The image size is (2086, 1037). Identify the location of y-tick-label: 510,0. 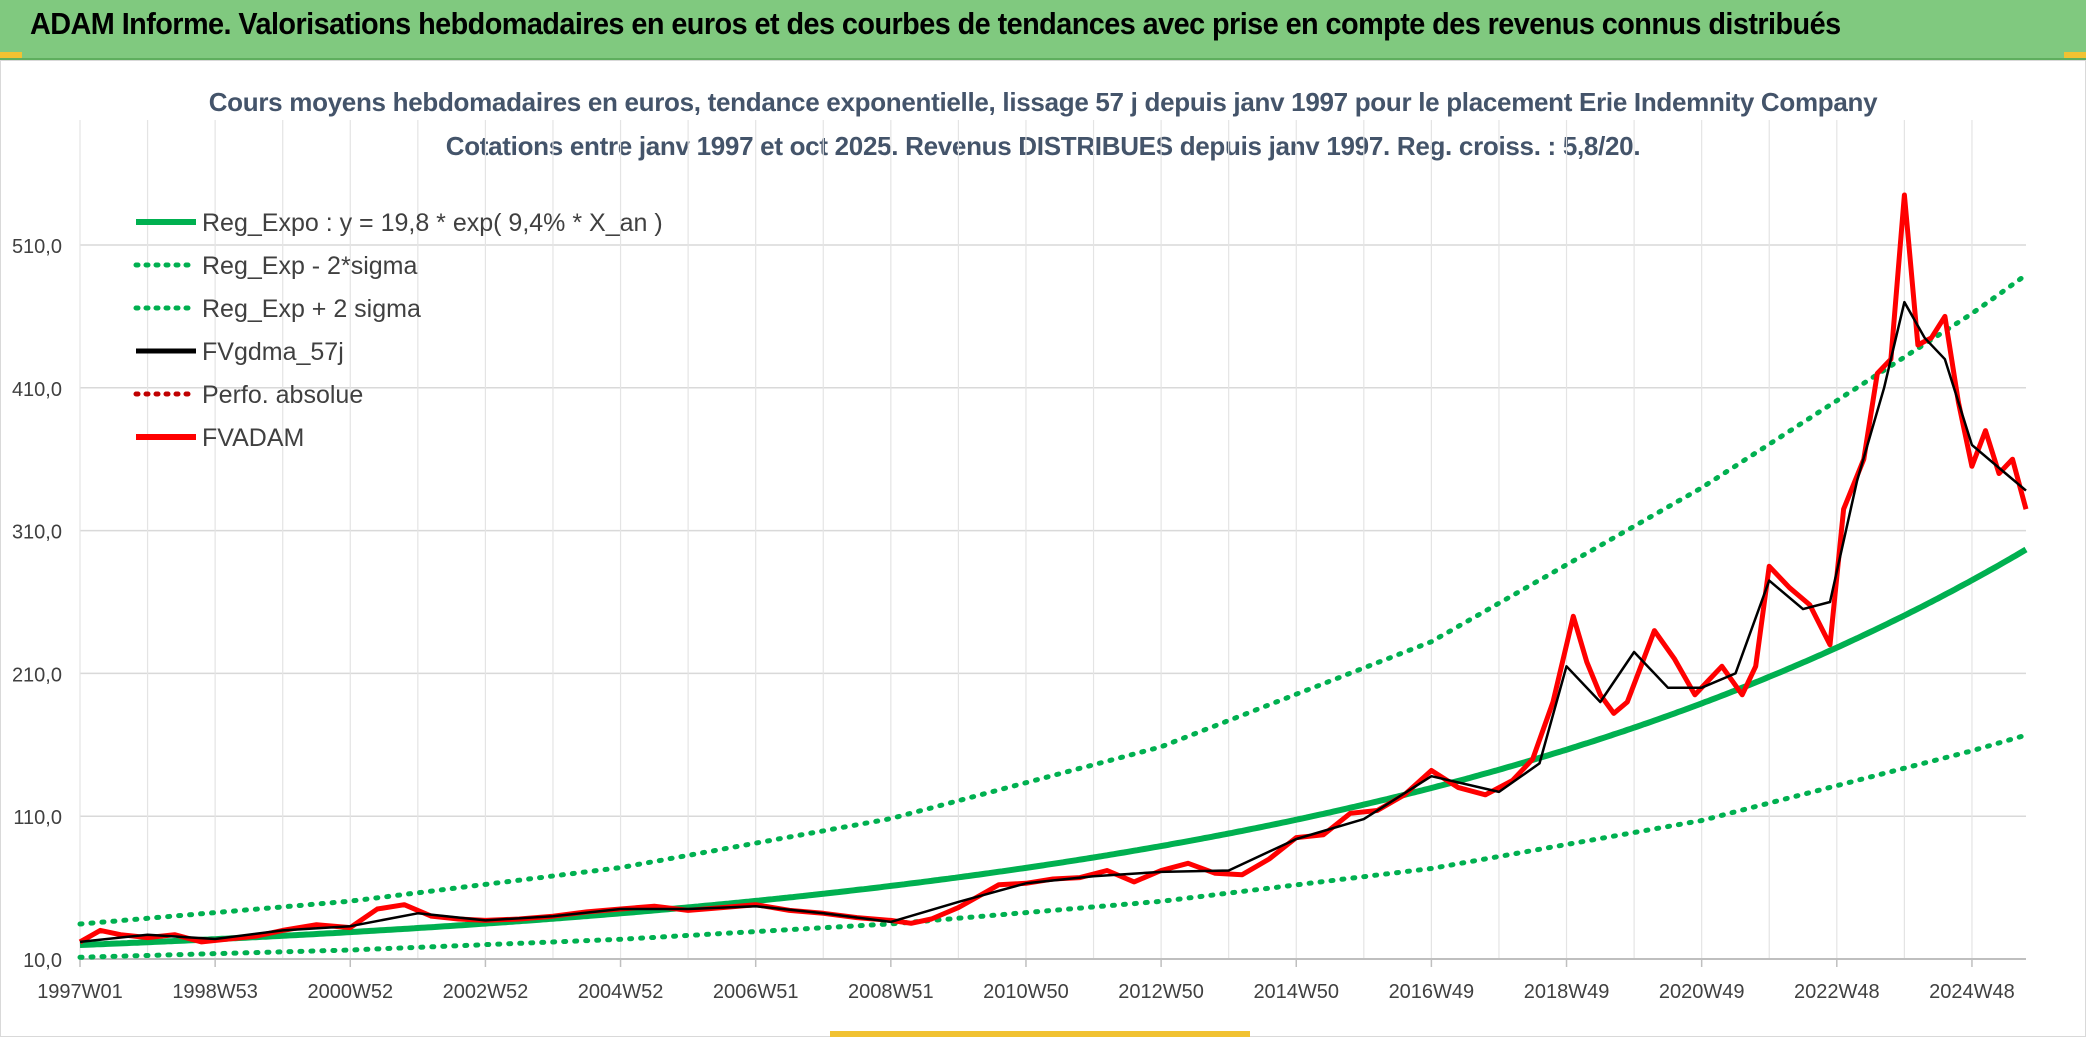
(37, 247).